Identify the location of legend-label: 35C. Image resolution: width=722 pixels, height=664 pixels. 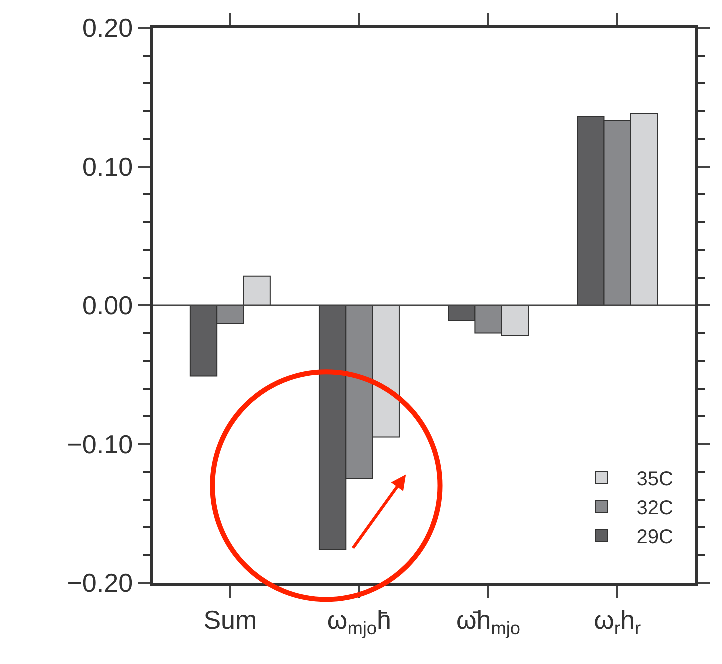
(655, 479).